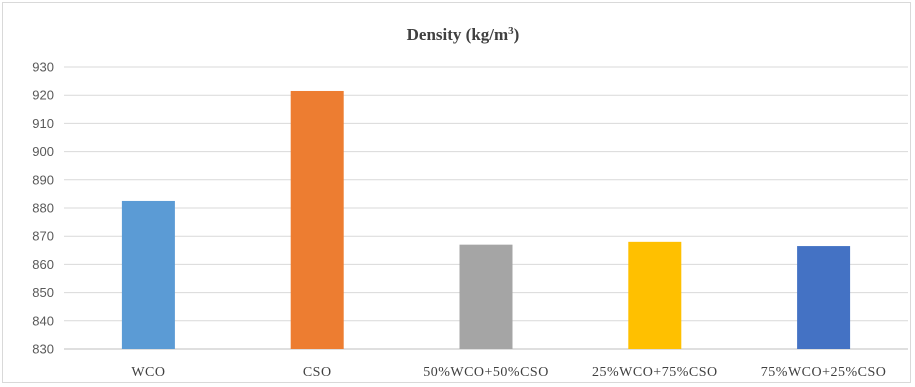 This screenshot has height=387, width=915. What do you see at coordinates (43, 67) in the screenshot?
I see `y-tick-label: 930` at bounding box center [43, 67].